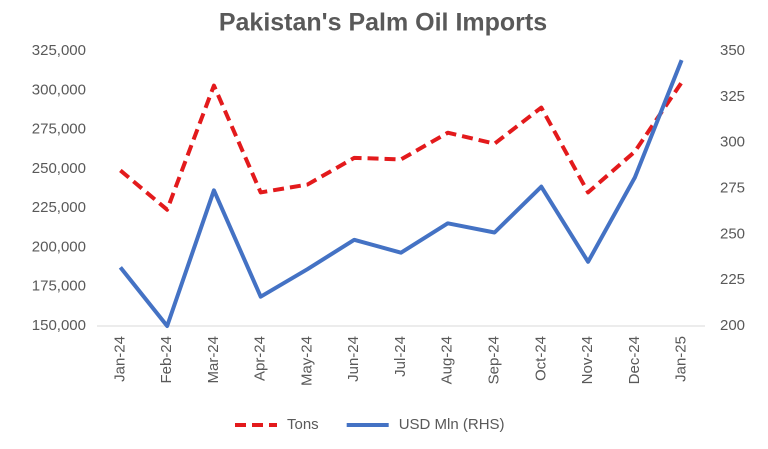 Image resolution: width=768 pixels, height=449 pixels. What do you see at coordinates (447, 360) in the screenshot?
I see `x-tick-label: Aug-24` at bounding box center [447, 360].